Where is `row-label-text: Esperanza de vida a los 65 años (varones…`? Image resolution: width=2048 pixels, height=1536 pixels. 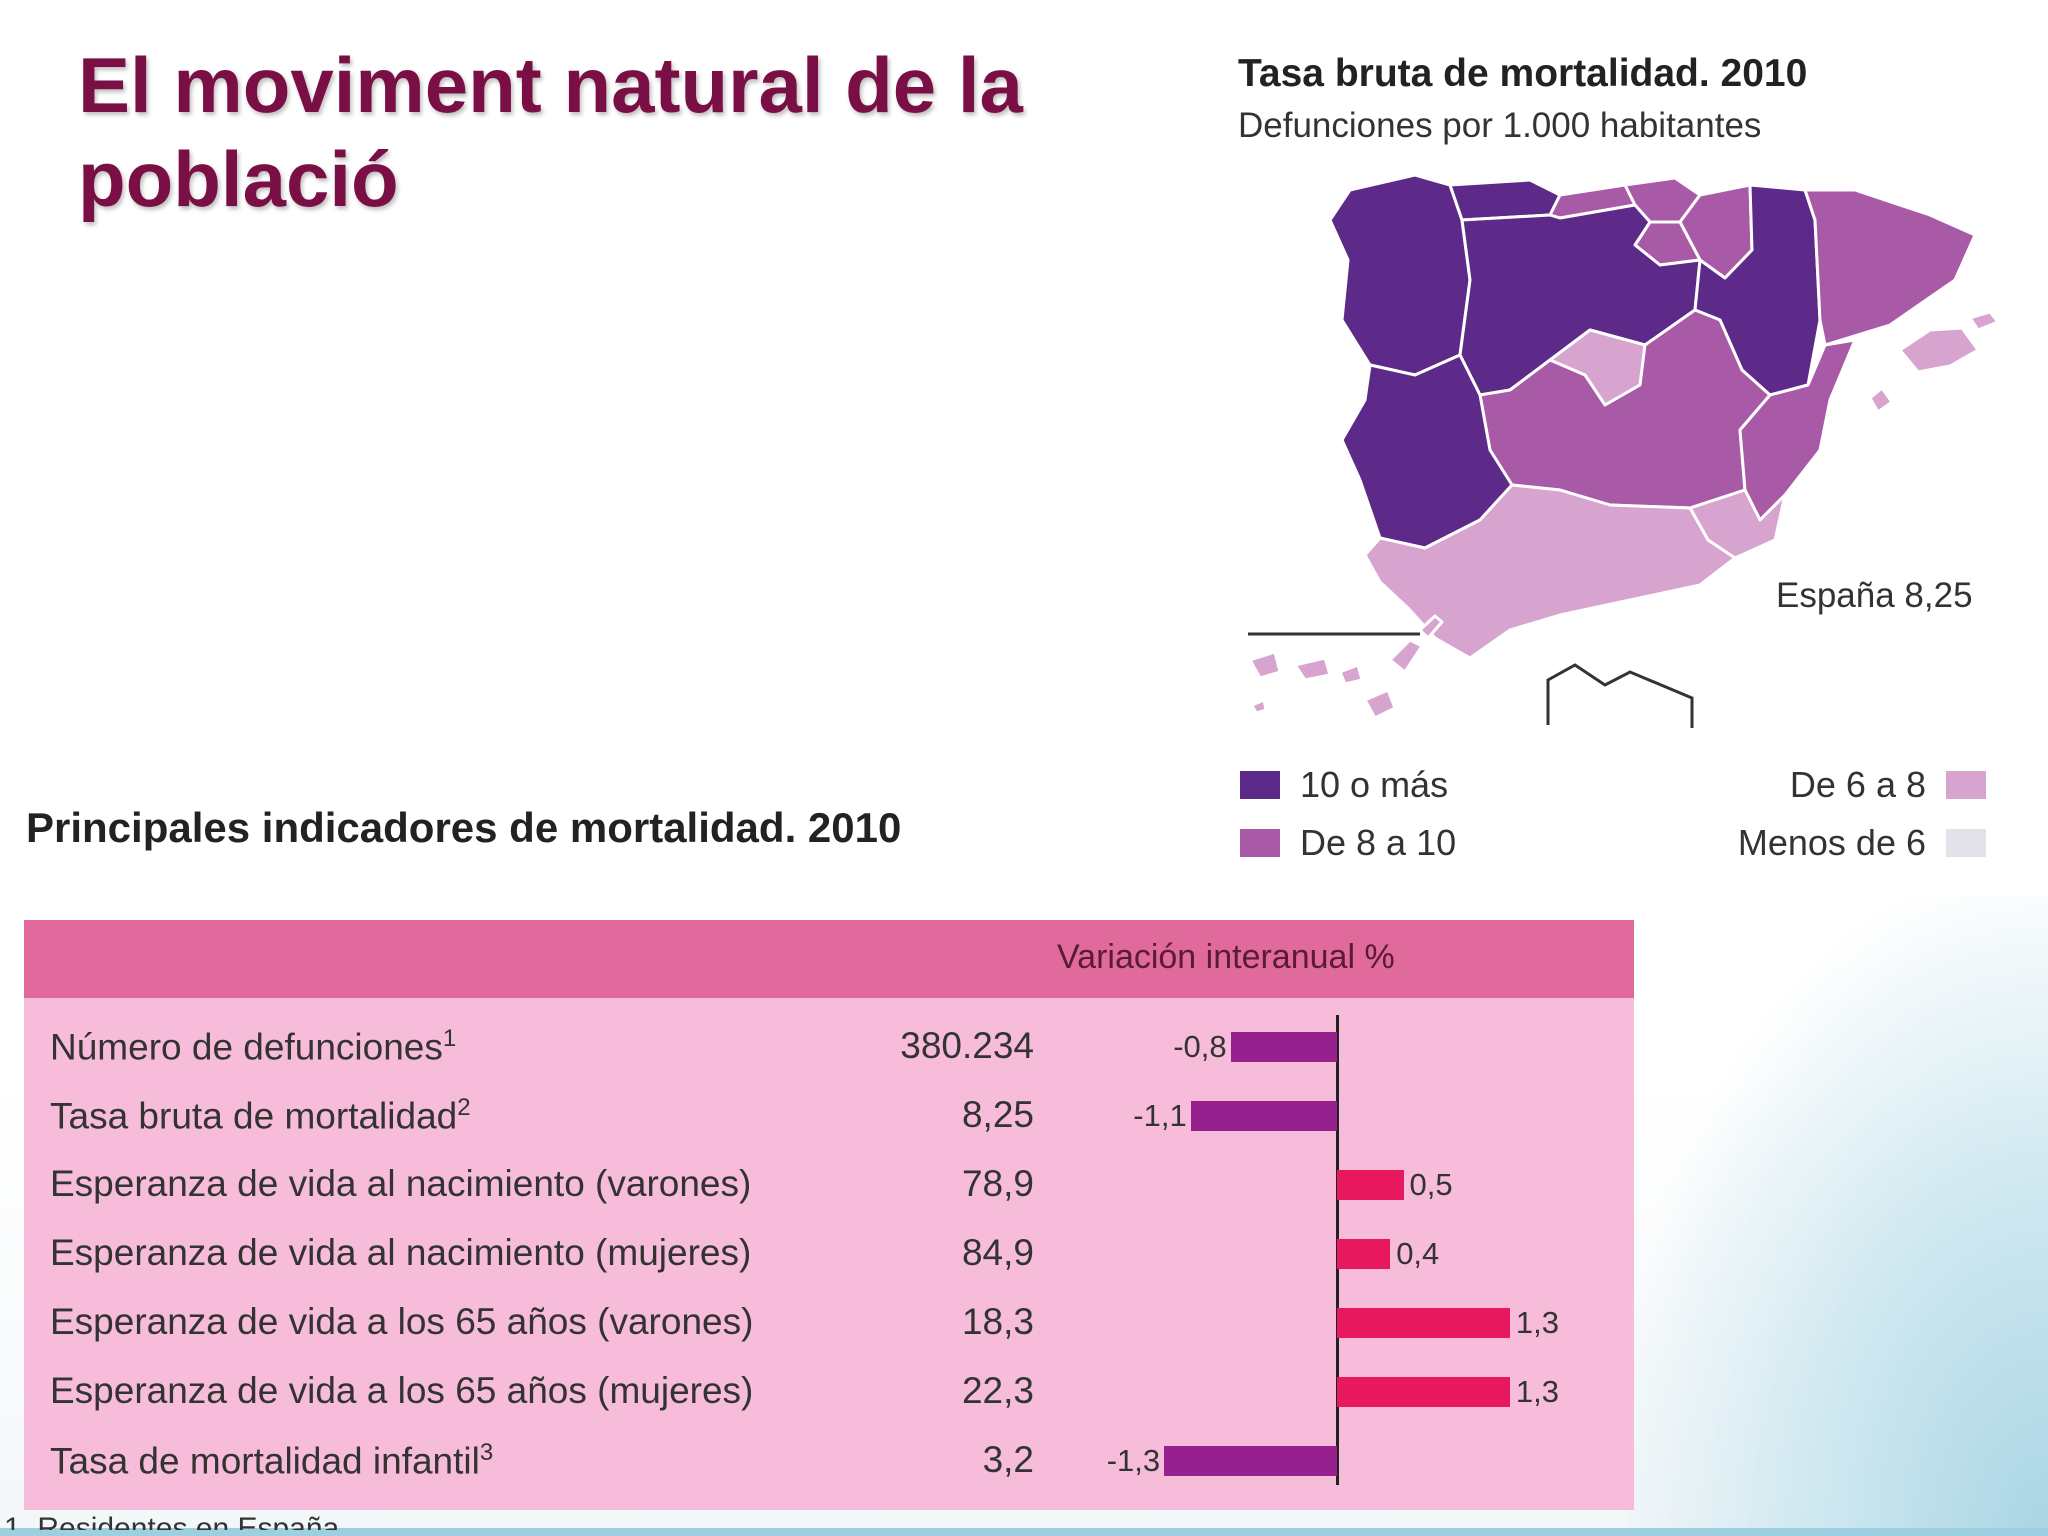
row-label-text: Esperanza de vida a los 65 años (varones… is located at coordinates (402, 1321).